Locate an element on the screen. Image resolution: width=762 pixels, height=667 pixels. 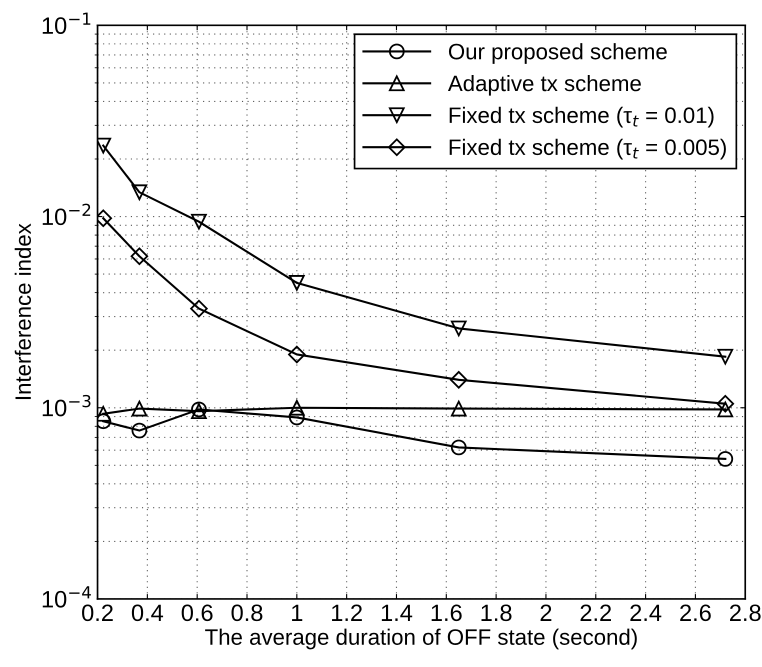
x-tick-label: 1.6 is located at coordinates (447, 613).